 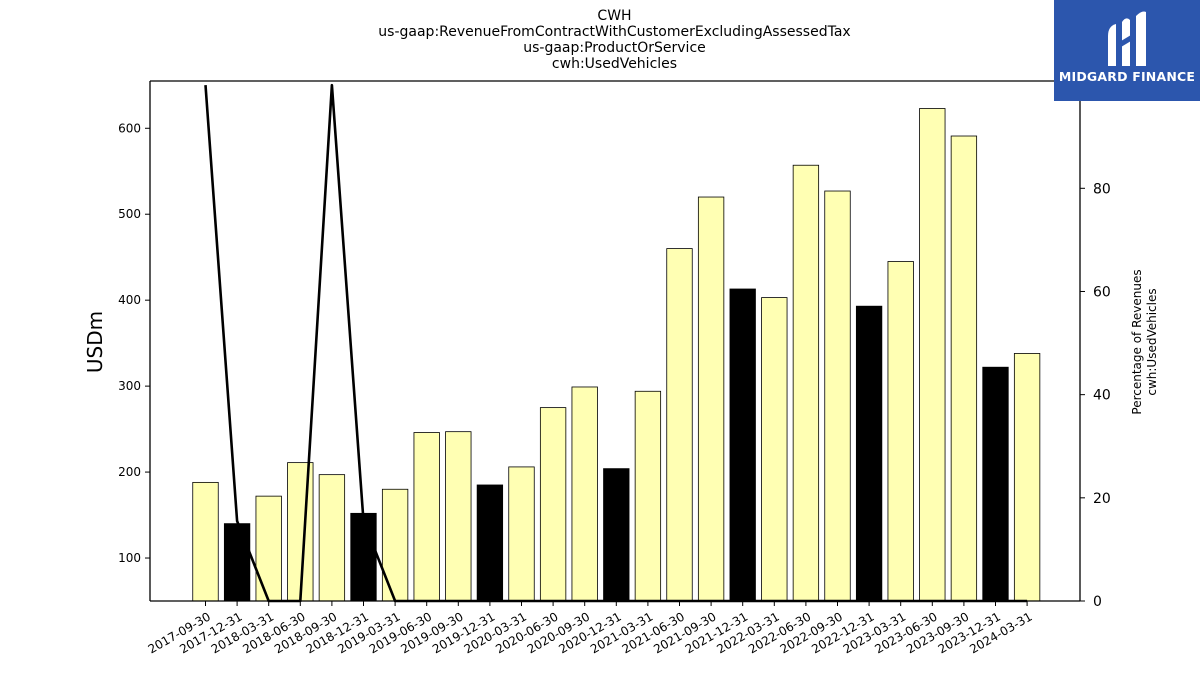 I want to click on chart-title-line-3: us-gaap:ProductOrService, so click(x=614, y=48).